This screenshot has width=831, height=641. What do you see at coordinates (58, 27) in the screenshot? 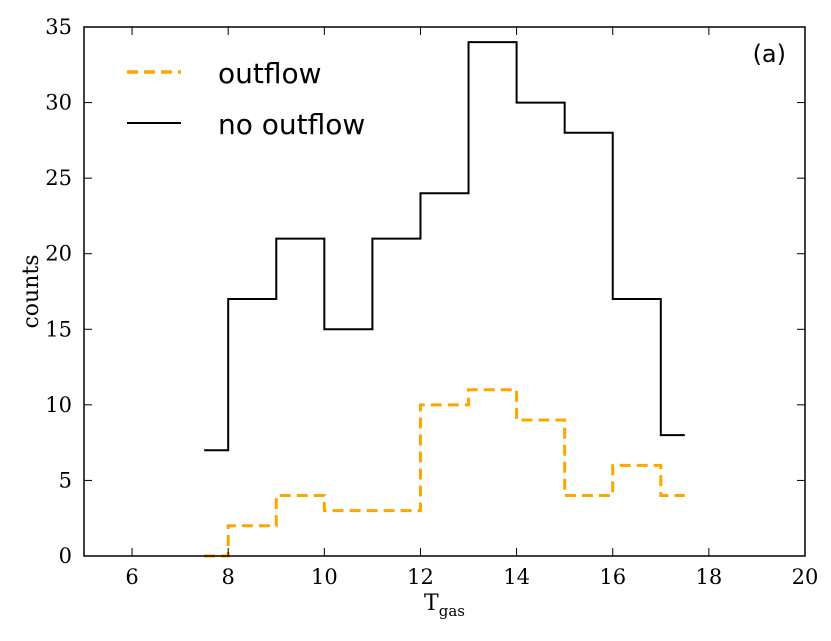
I see `y-tick-label: 35` at bounding box center [58, 27].